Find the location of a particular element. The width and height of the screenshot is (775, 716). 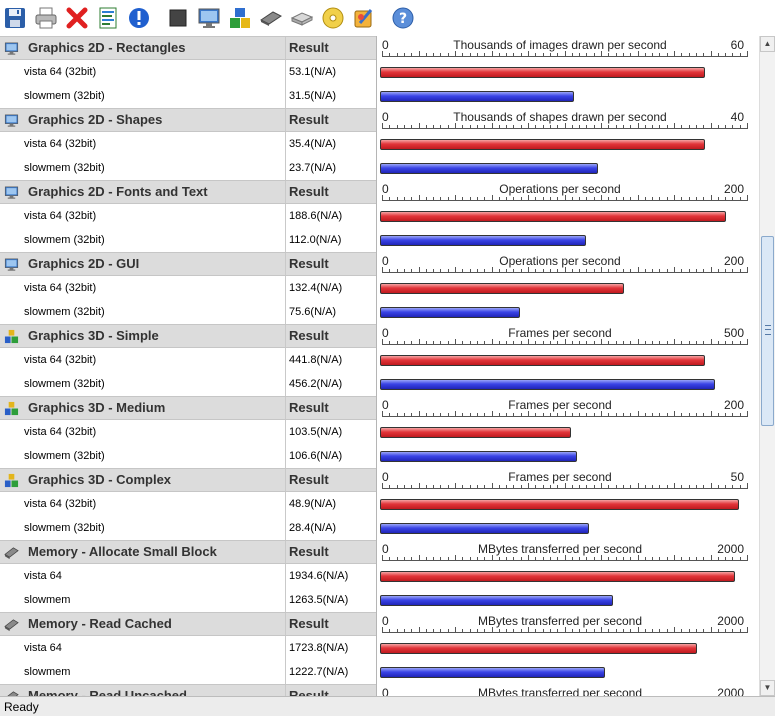

section-title: Memory - Read Uncached is located at coordinates (107, 692).